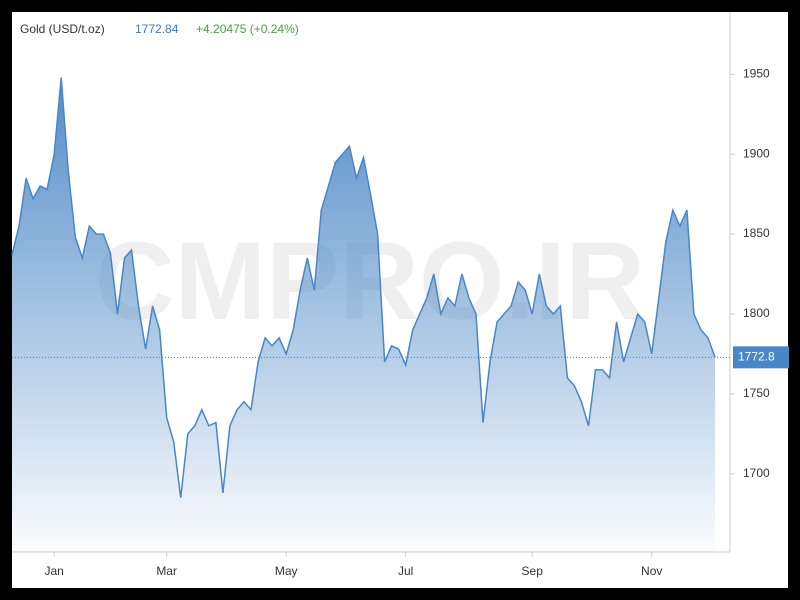 This screenshot has height=600, width=800. Describe the element at coordinates (756, 233) in the screenshot. I see `y-tick-label: 1850` at that location.